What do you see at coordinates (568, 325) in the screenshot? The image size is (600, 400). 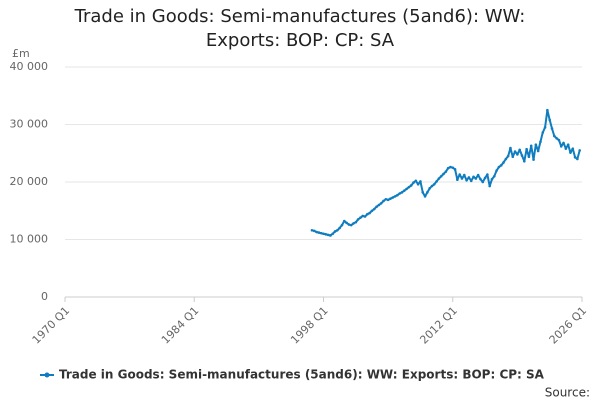 I see `x-tick-label: 2026 Q1` at bounding box center [568, 325].